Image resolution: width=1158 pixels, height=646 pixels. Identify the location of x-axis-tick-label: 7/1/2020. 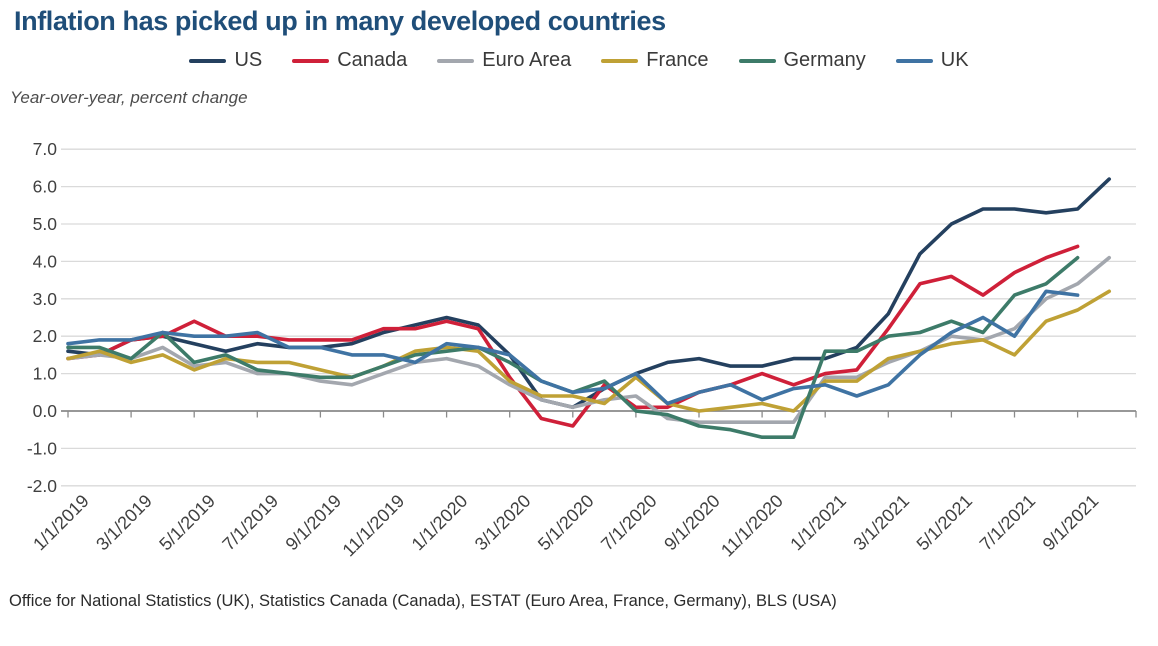
(629, 523).